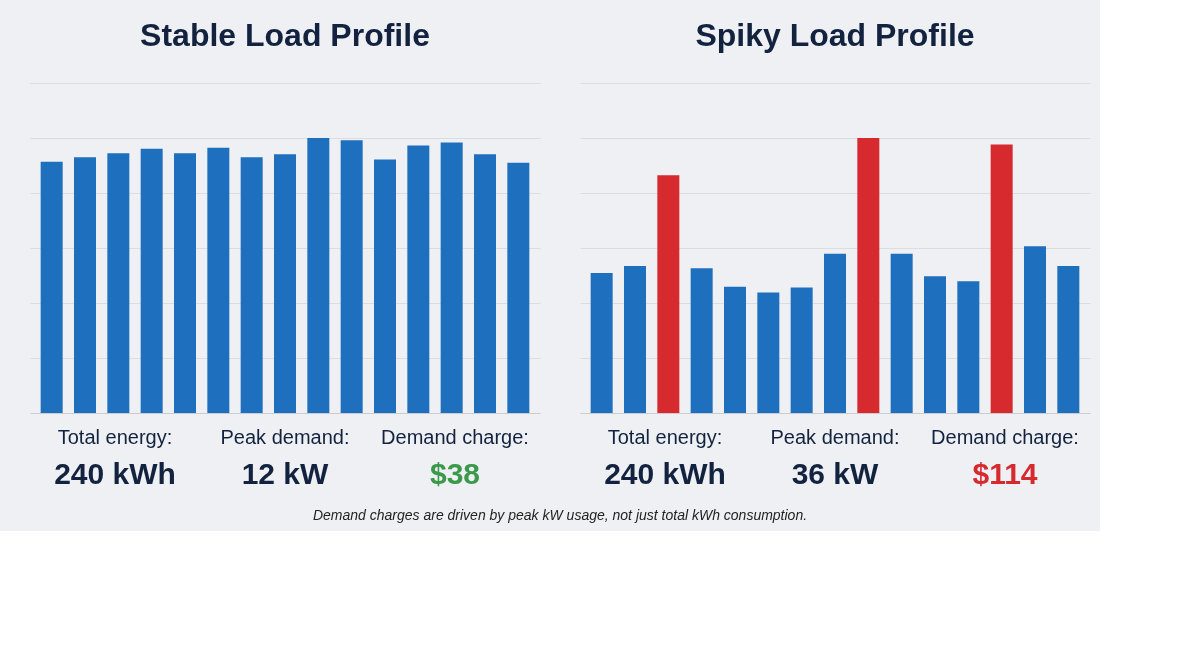 The image size is (1200, 670). I want to click on text: 12 kW, so click(285, 473).